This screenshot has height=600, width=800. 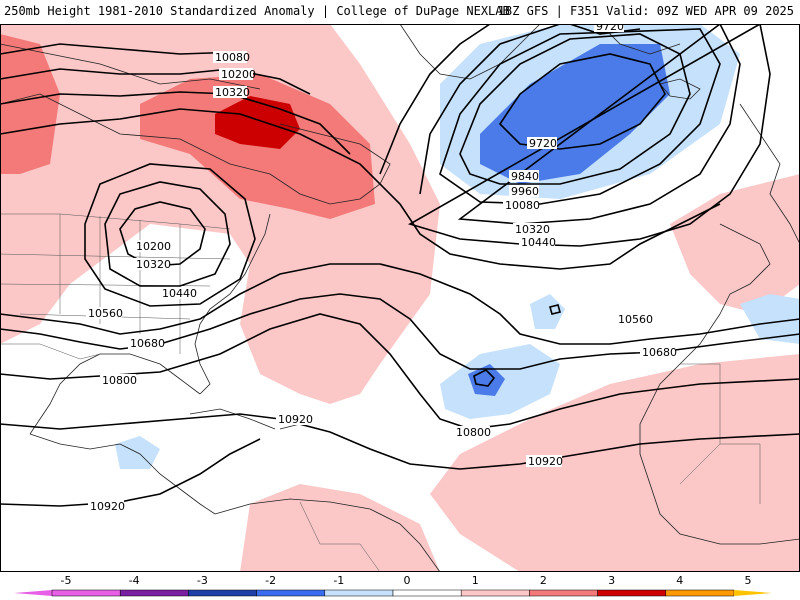 What do you see at coordinates (612, 580) in the screenshot?
I see `colorbar-tick-label: 3` at bounding box center [612, 580].